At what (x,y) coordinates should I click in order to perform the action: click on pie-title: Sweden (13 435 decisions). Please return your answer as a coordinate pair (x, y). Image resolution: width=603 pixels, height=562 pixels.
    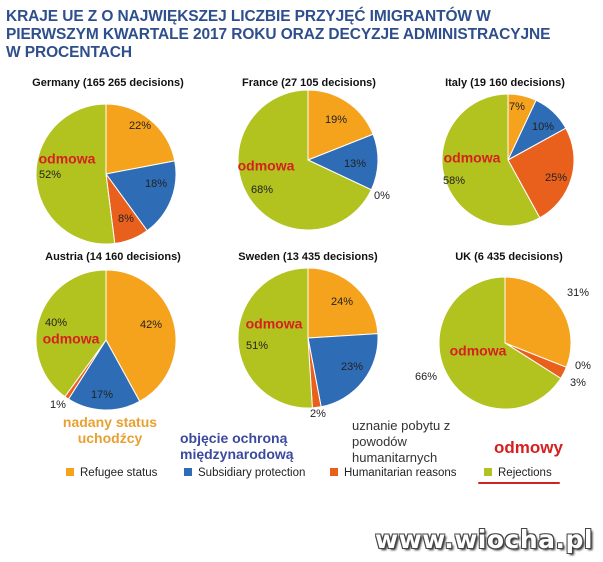
    Looking at the image, I should click on (308, 257).